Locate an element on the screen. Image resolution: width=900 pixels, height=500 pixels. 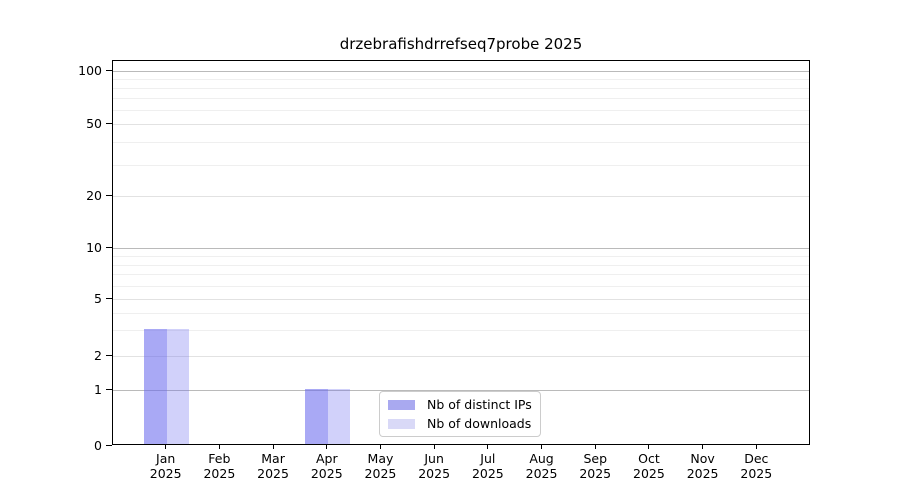
y-tick-label: 1 is located at coordinates (98, 390).